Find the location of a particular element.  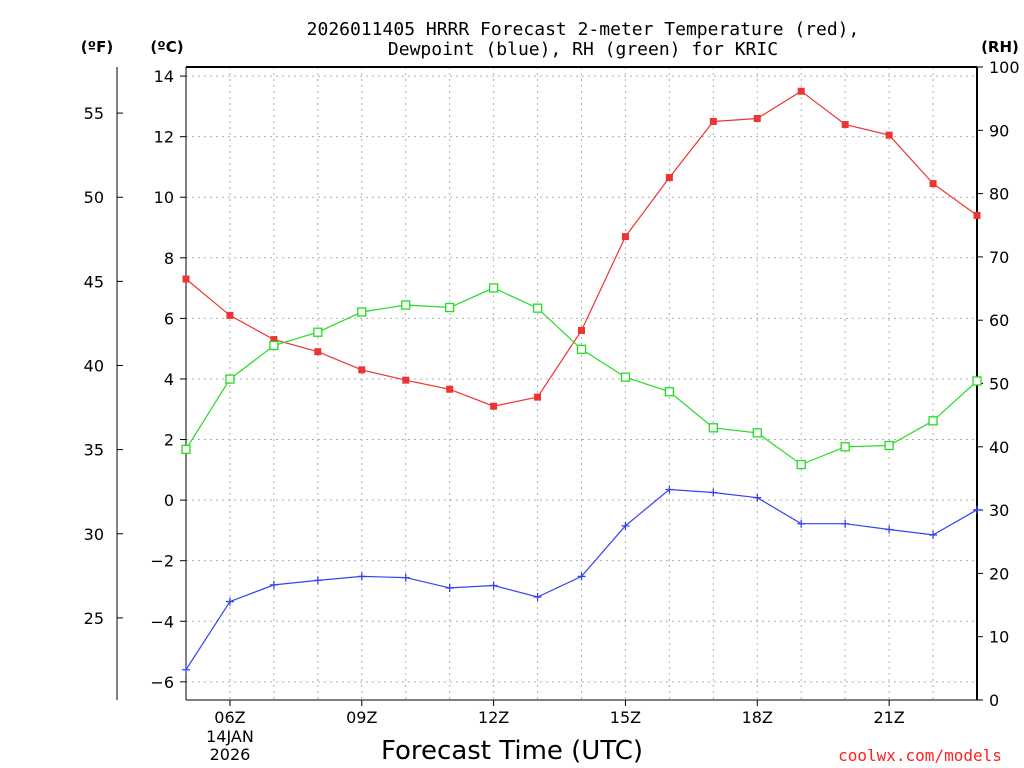

celsius-tick-label: 14 is located at coordinates (164, 76).